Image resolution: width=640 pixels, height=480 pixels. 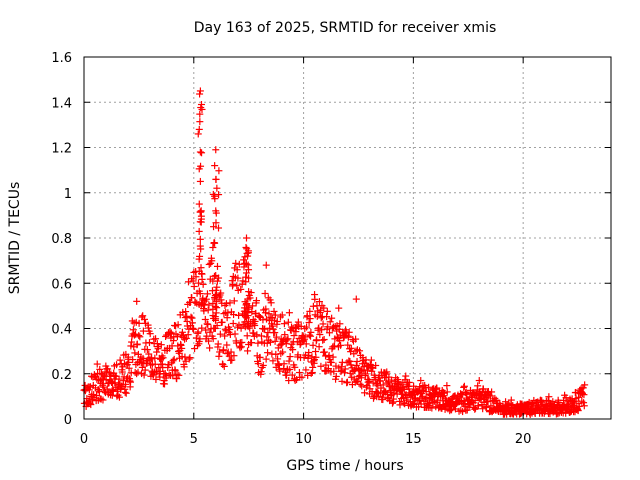 I want to click on y-tick-label: 1, so click(x=68, y=194).